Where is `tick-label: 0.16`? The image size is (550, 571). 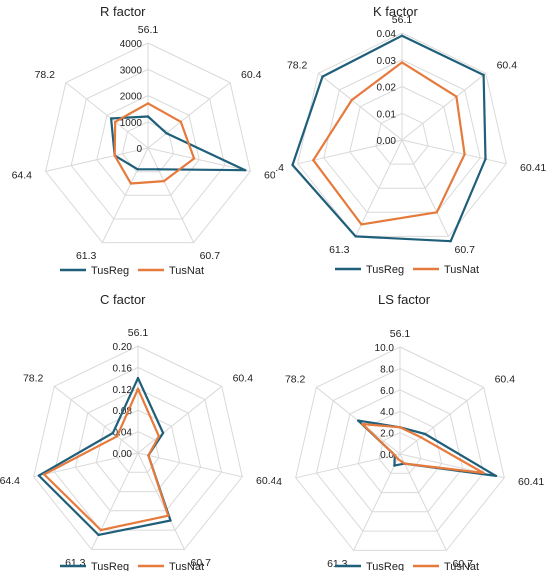 tick-label: 0.16 is located at coordinates (123, 368).